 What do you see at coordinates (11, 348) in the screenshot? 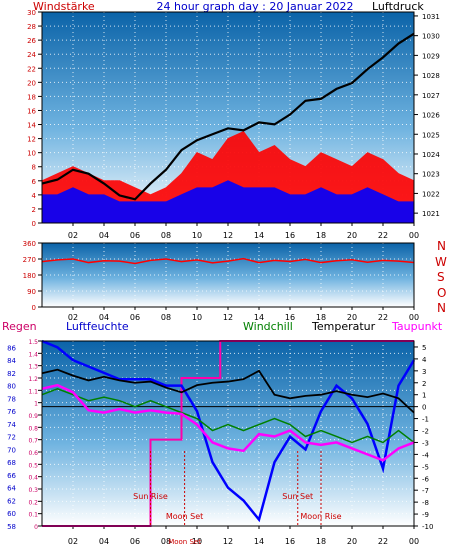
I see `humidity-tick-label: 86` at bounding box center [11, 348].